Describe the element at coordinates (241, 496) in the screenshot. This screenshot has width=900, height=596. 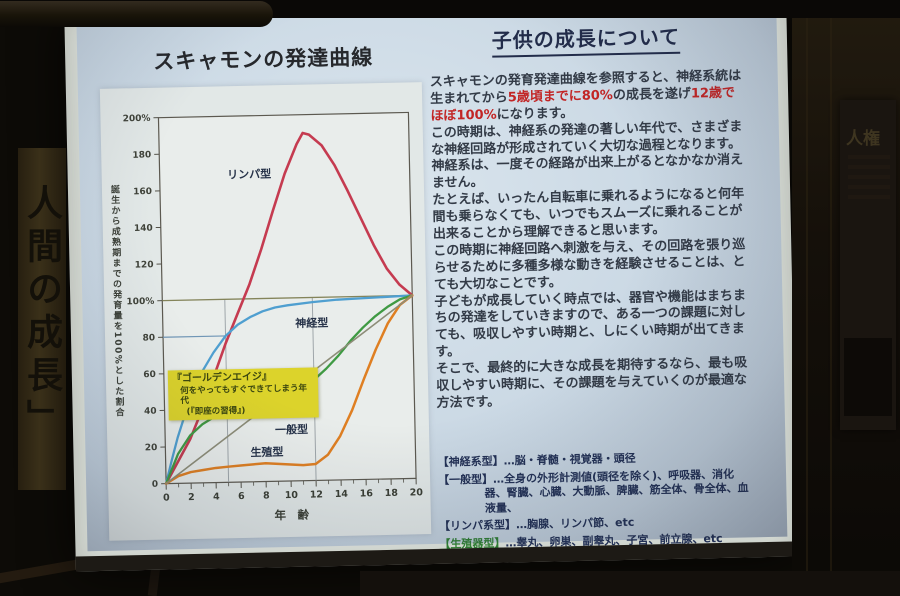
I see `x-tick-label: 6` at that location.